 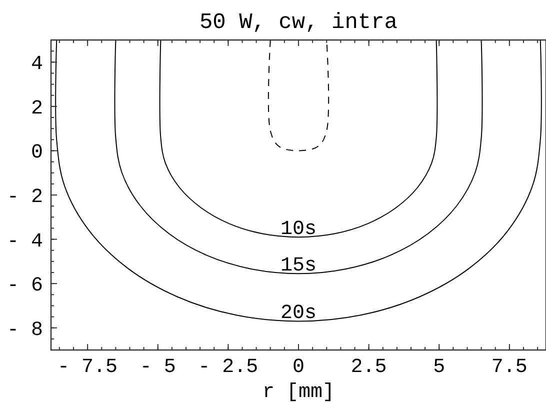 What do you see at coordinates (298, 266) in the screenshot?
I see `series-label: 15s` at bounding box center [298, 266].